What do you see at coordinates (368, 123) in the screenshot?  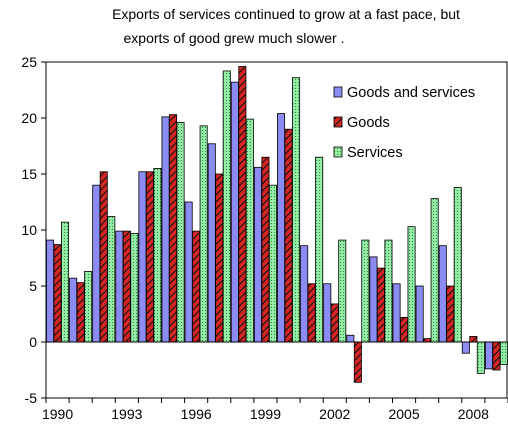 I see `legend-label: Goods` at bounding box center [368, 123].